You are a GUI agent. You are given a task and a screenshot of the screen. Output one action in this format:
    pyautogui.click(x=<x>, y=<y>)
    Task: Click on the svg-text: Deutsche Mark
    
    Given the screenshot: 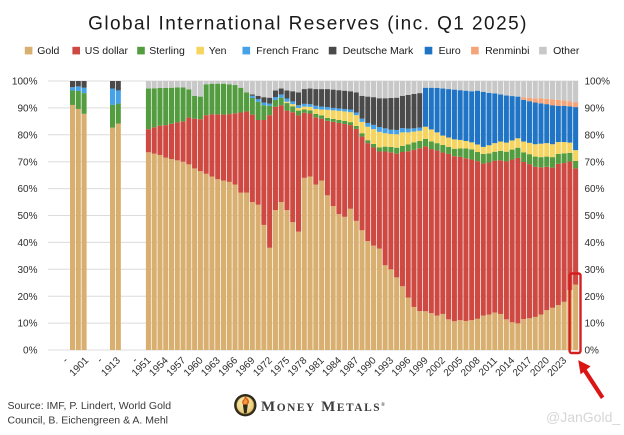 What is the action you would take?
    pyautogui.click(x=378, y=51)
    